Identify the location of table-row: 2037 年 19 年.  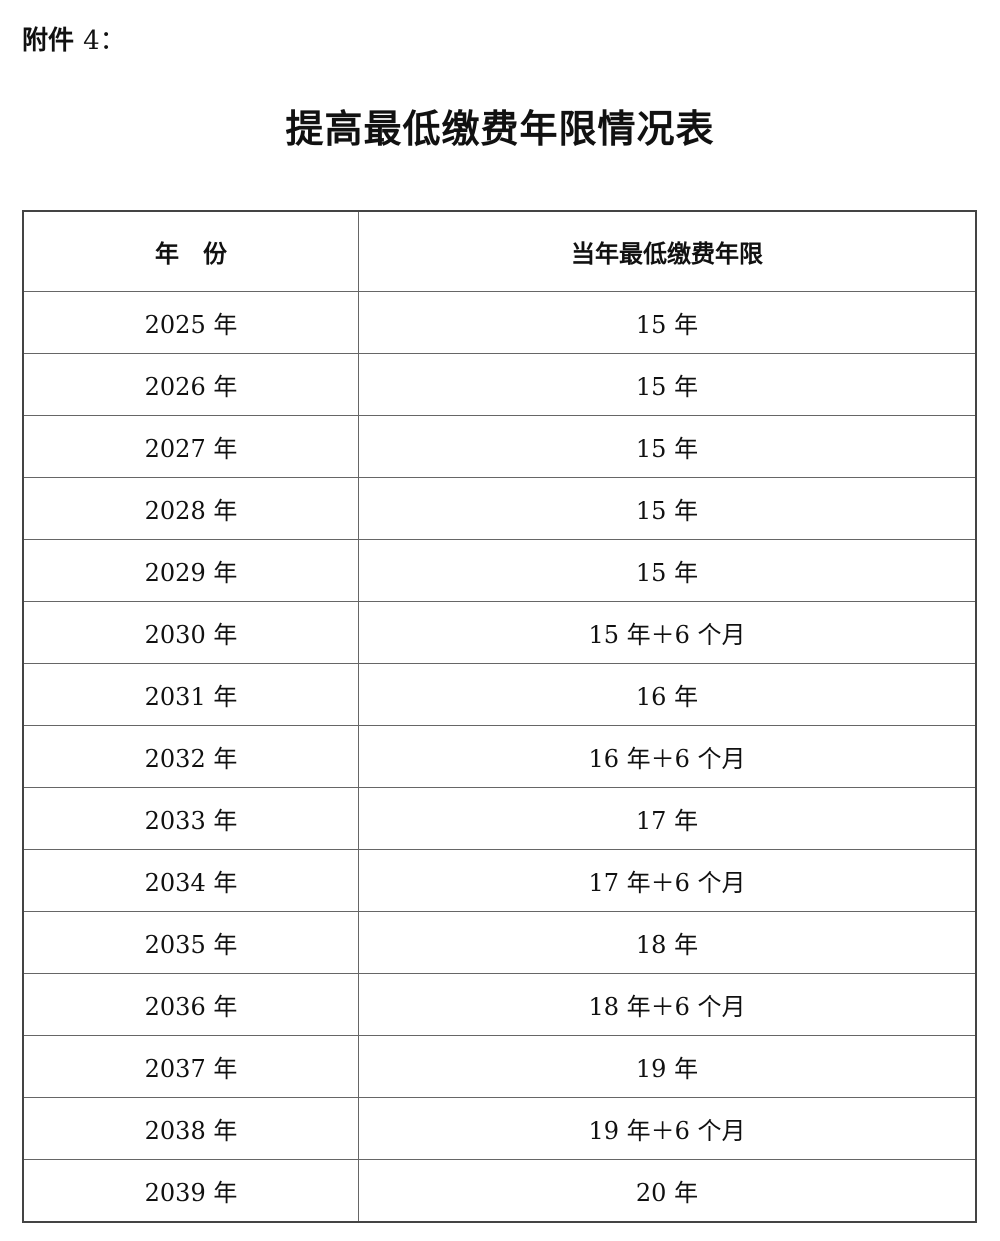
(499, 1066).